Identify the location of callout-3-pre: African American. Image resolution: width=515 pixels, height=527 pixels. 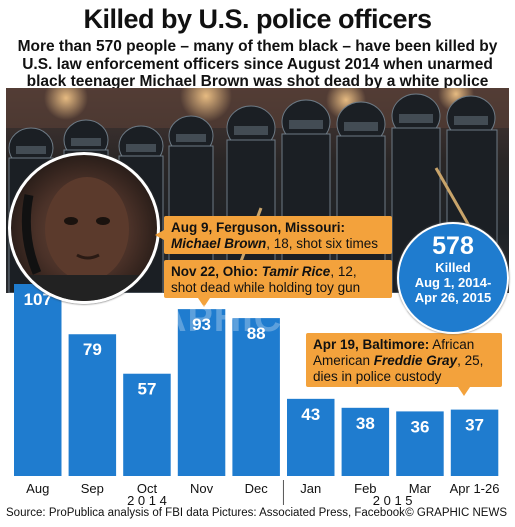
(394, 352).